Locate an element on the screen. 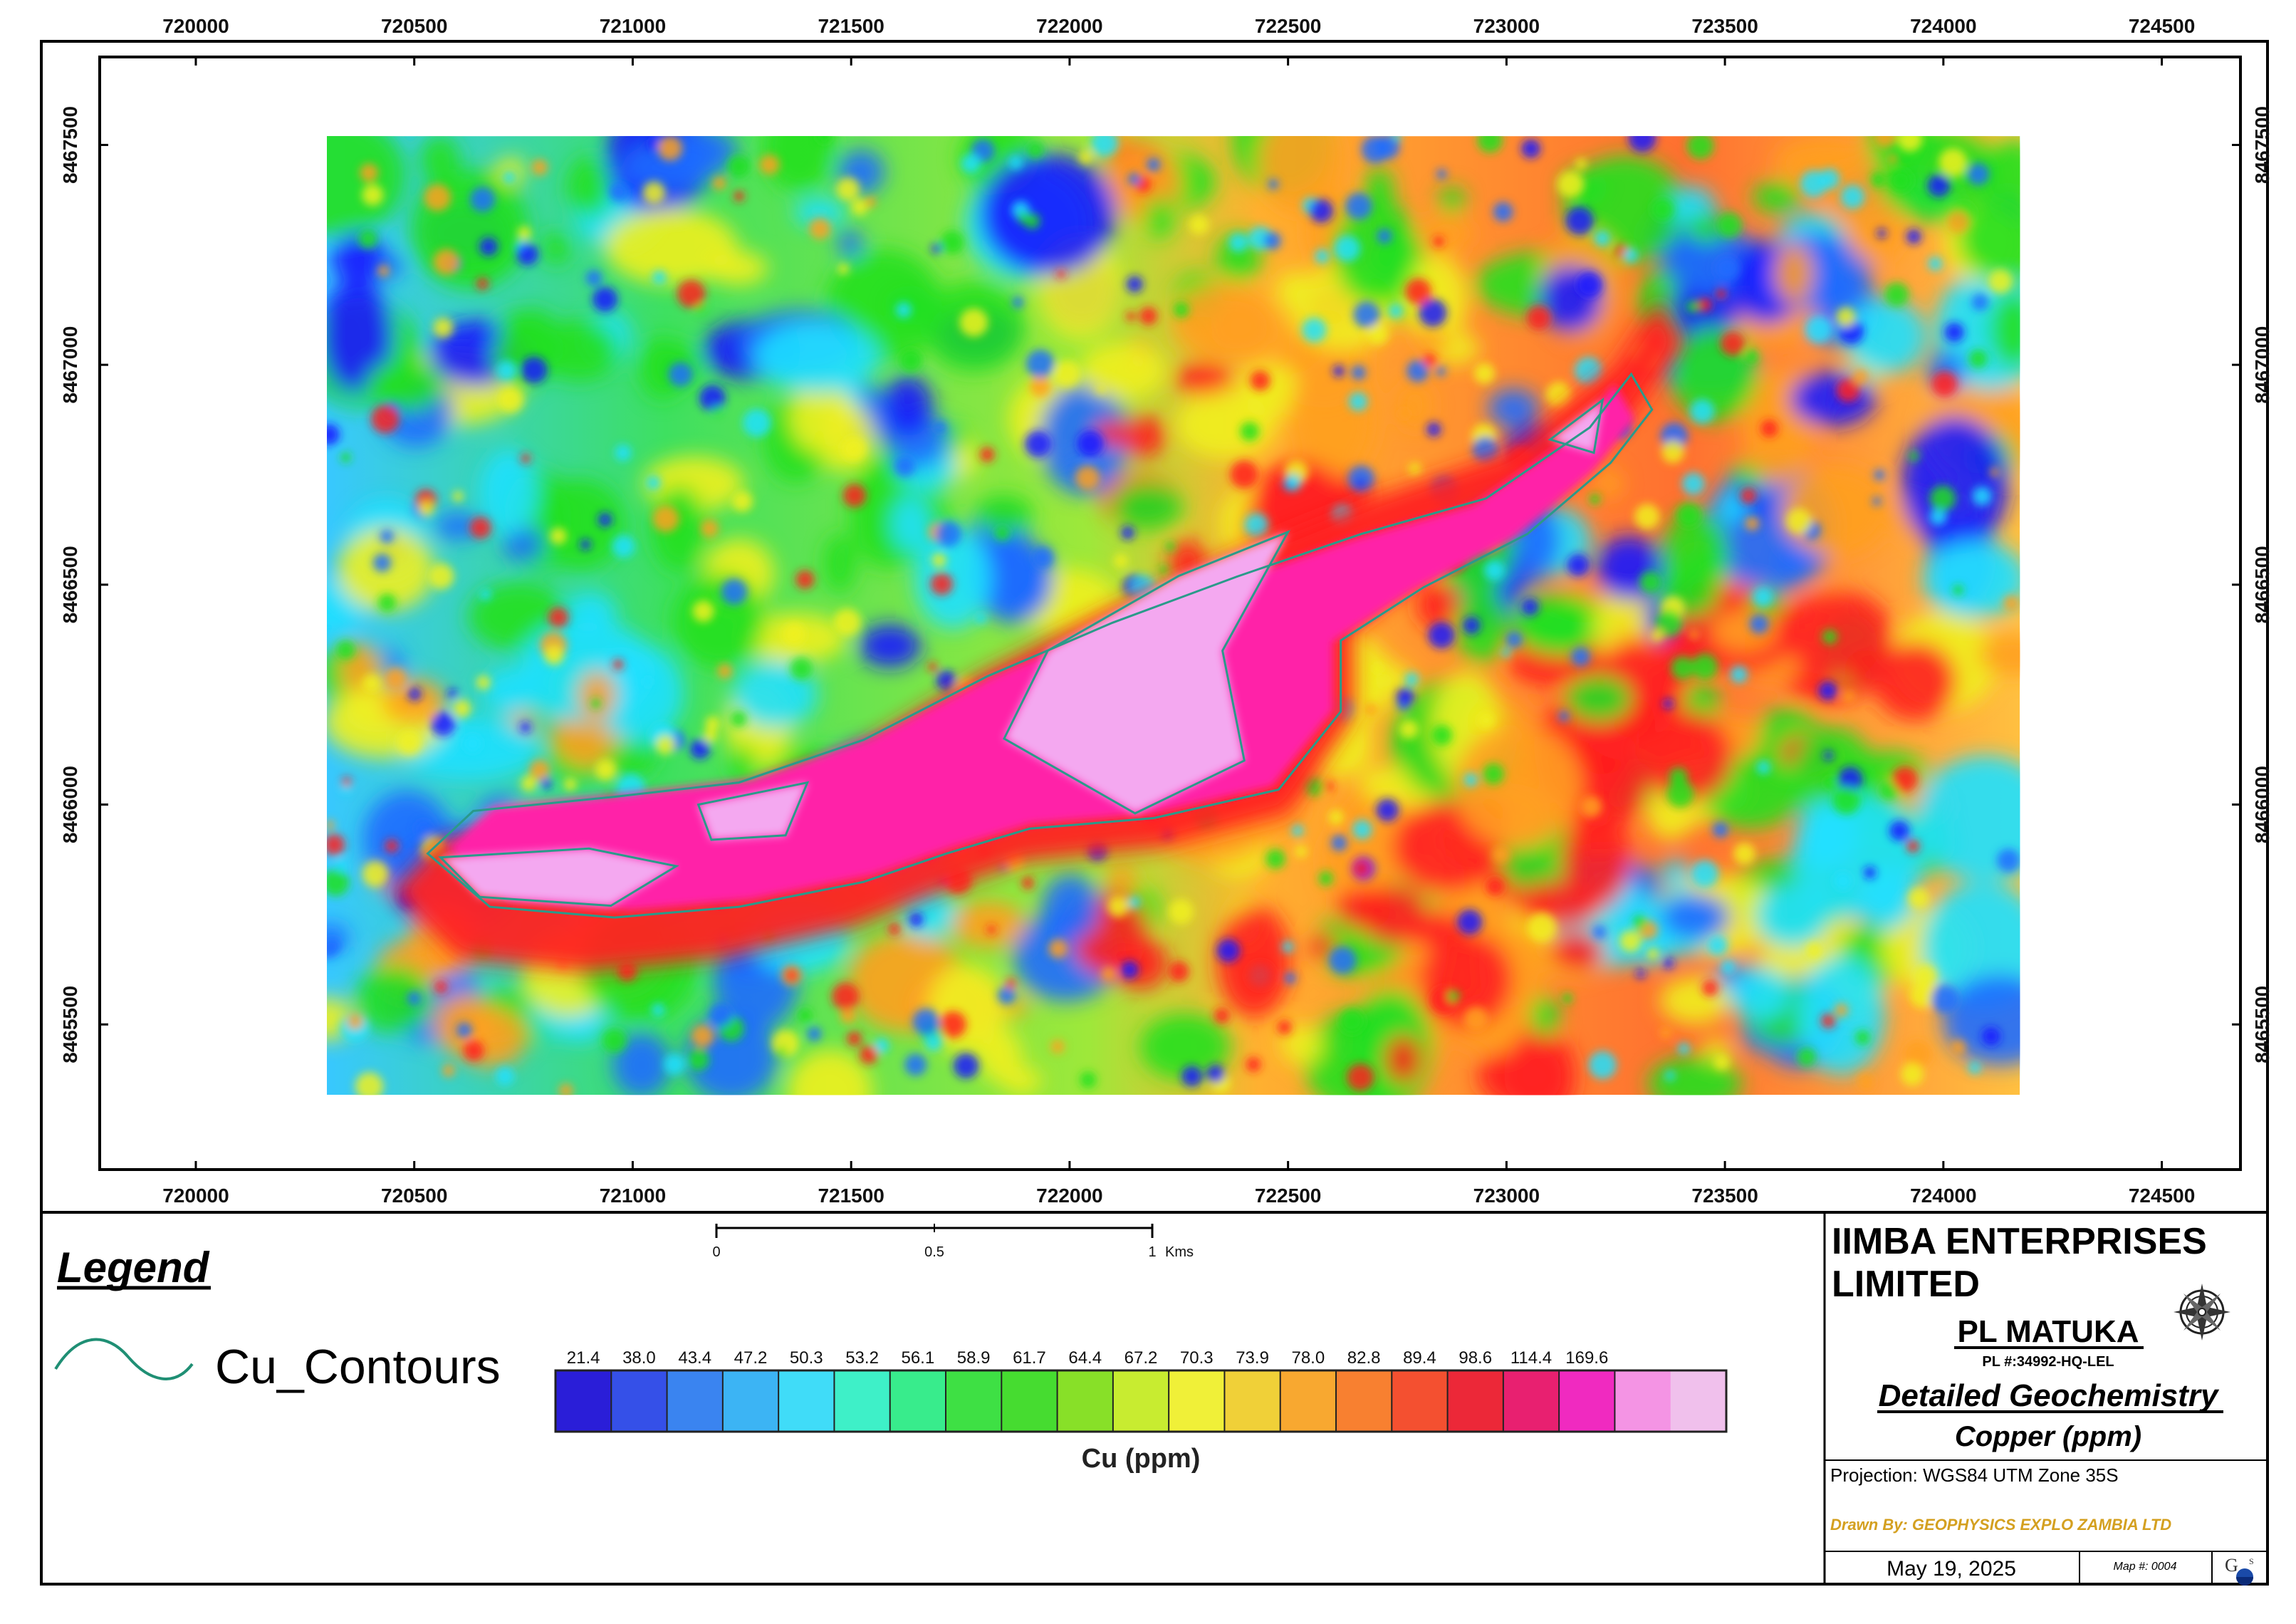  x-top-tick-label: 724000 is located at coordinates (1943, 26).